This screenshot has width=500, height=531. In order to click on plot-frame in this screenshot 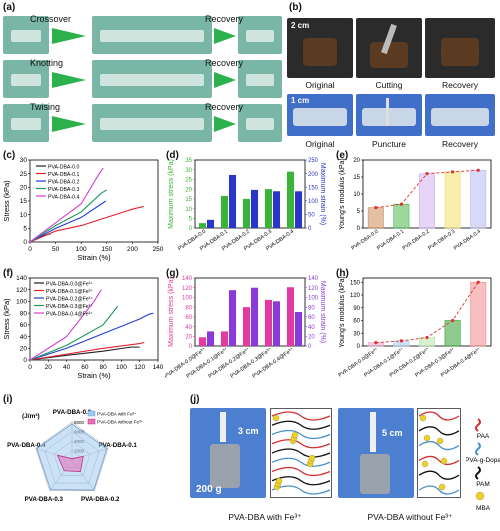, I will do `click(94, 319)`.